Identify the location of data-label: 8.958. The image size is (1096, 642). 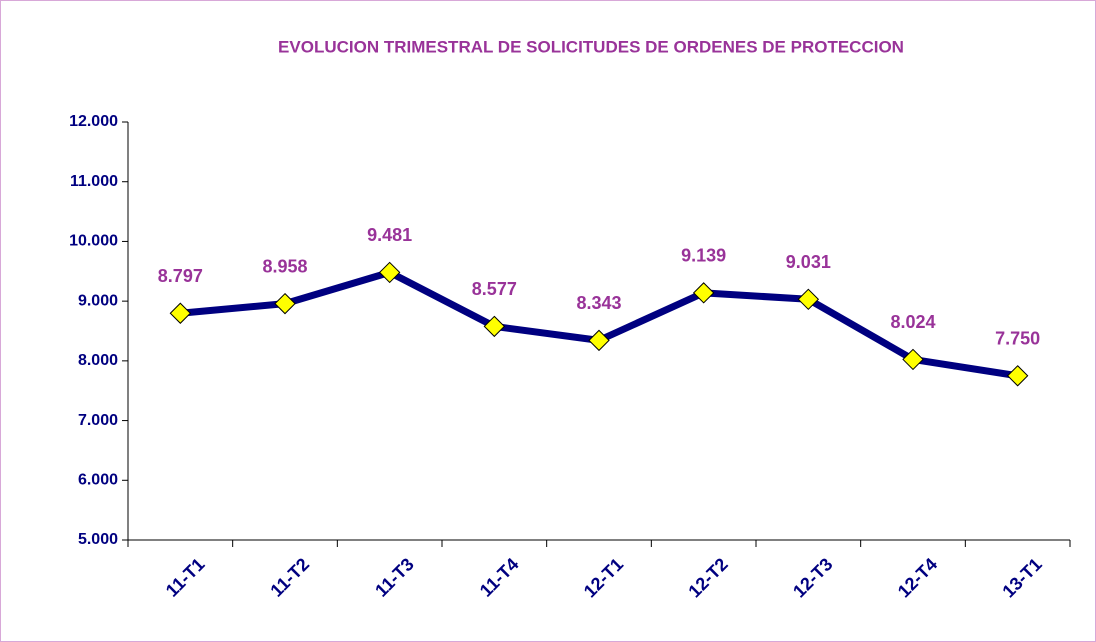
(284, 266).